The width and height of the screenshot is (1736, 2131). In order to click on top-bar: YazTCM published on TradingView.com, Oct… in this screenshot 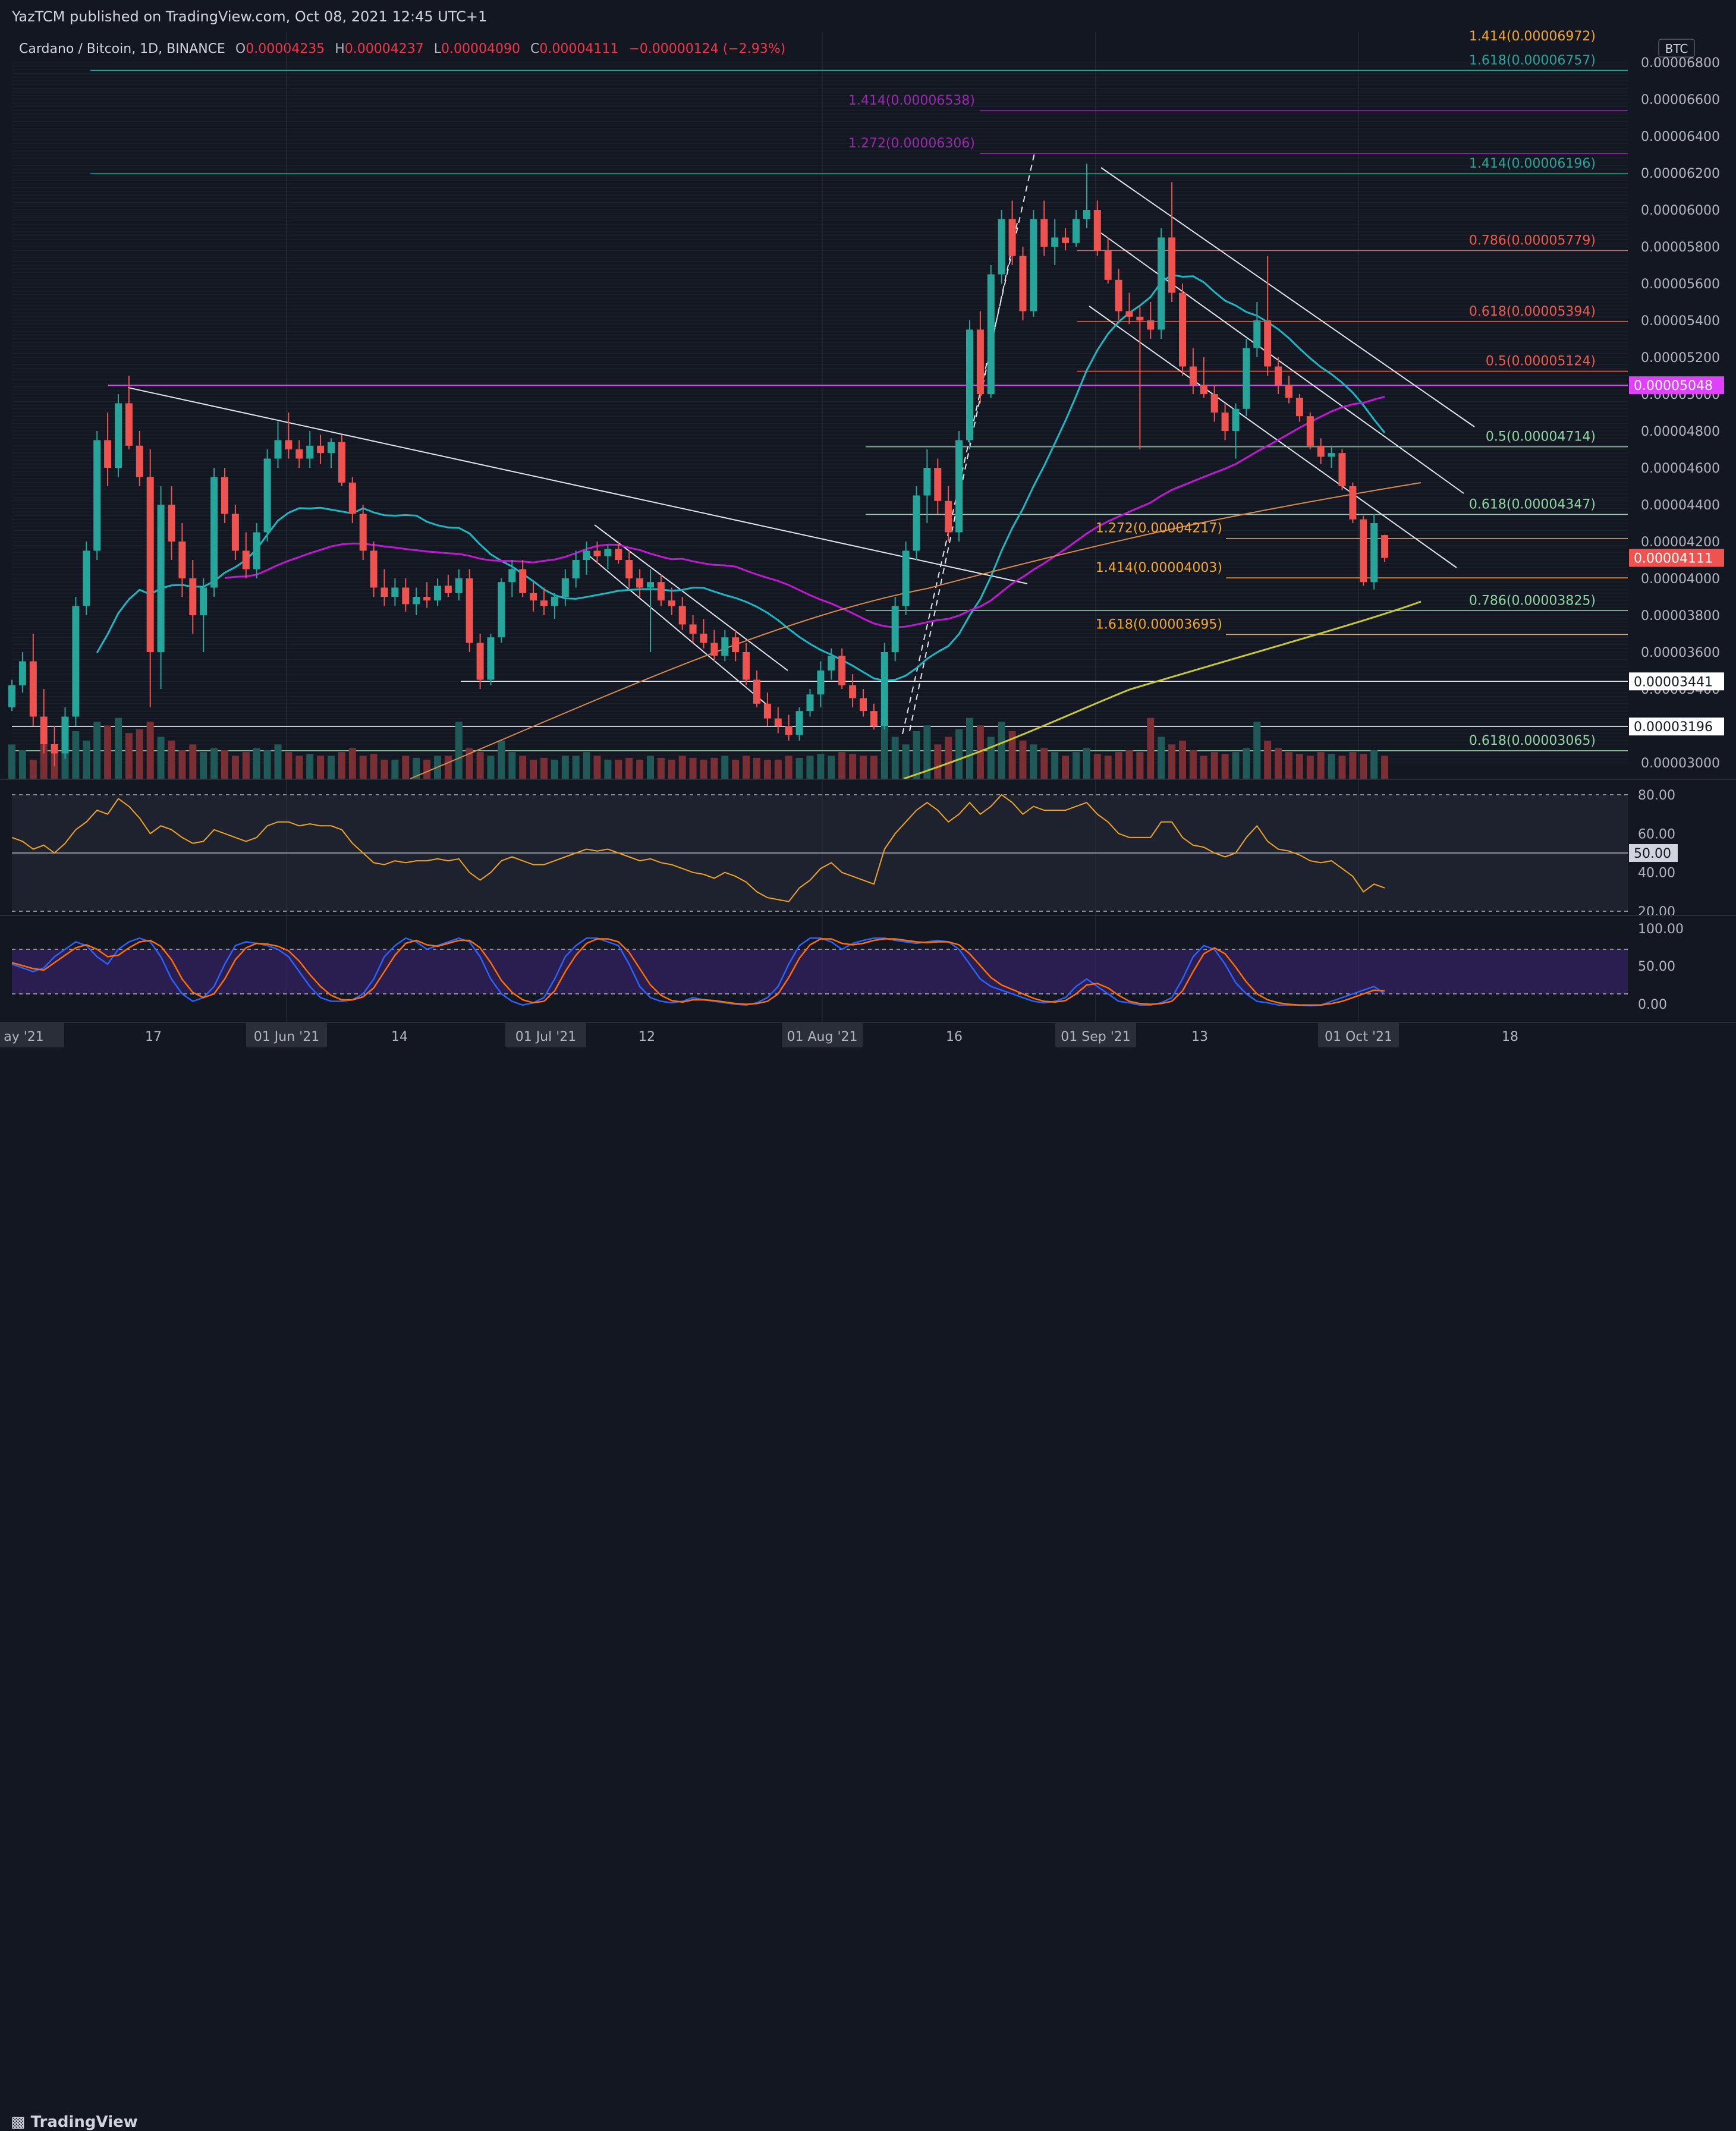, I will do `click(868, 18)`.